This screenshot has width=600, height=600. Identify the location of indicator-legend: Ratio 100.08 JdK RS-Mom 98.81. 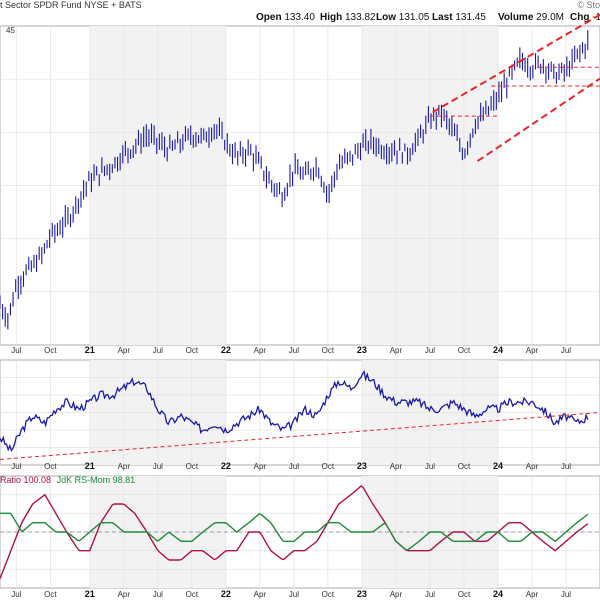
(67, 480).